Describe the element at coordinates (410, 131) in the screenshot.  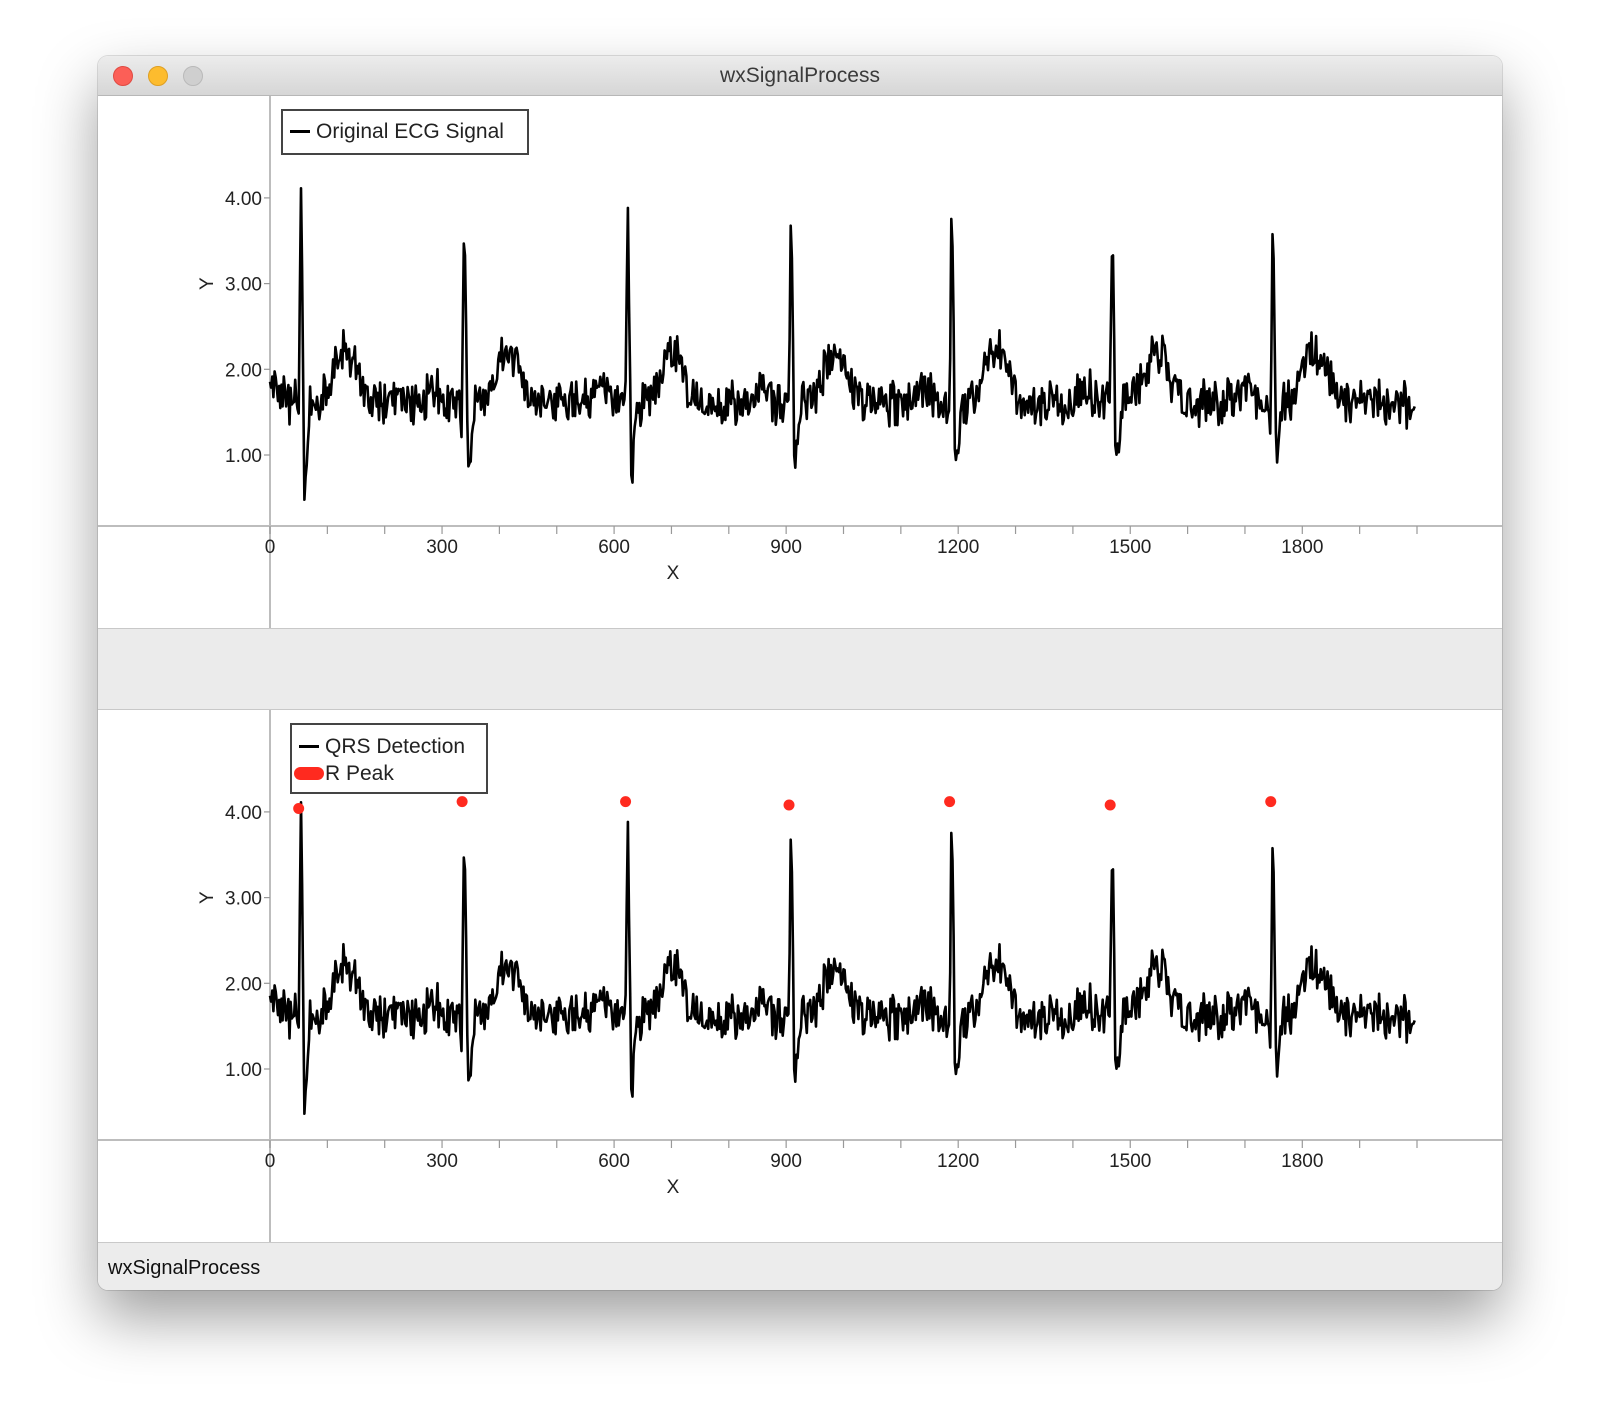
I see `legend-label: Original ECG Signal` at that location.